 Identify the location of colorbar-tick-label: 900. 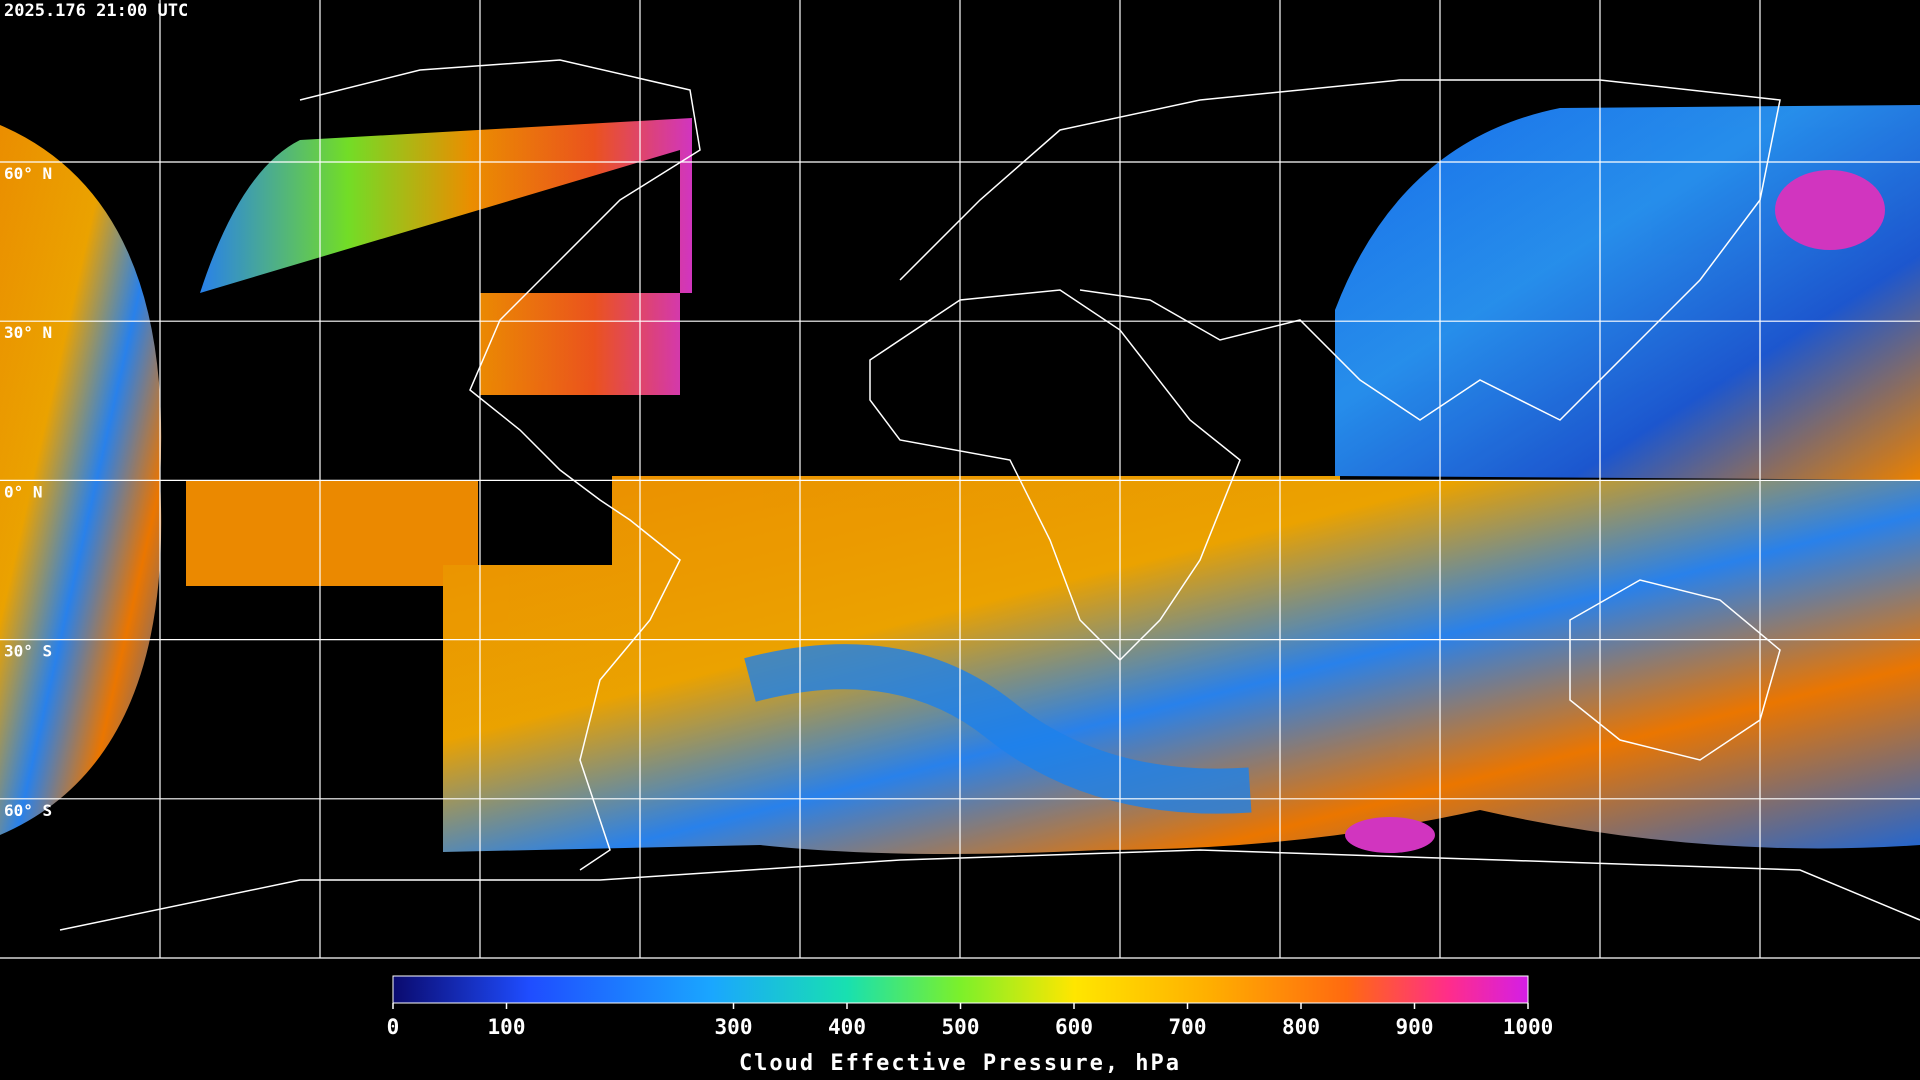
(1415, 1027).